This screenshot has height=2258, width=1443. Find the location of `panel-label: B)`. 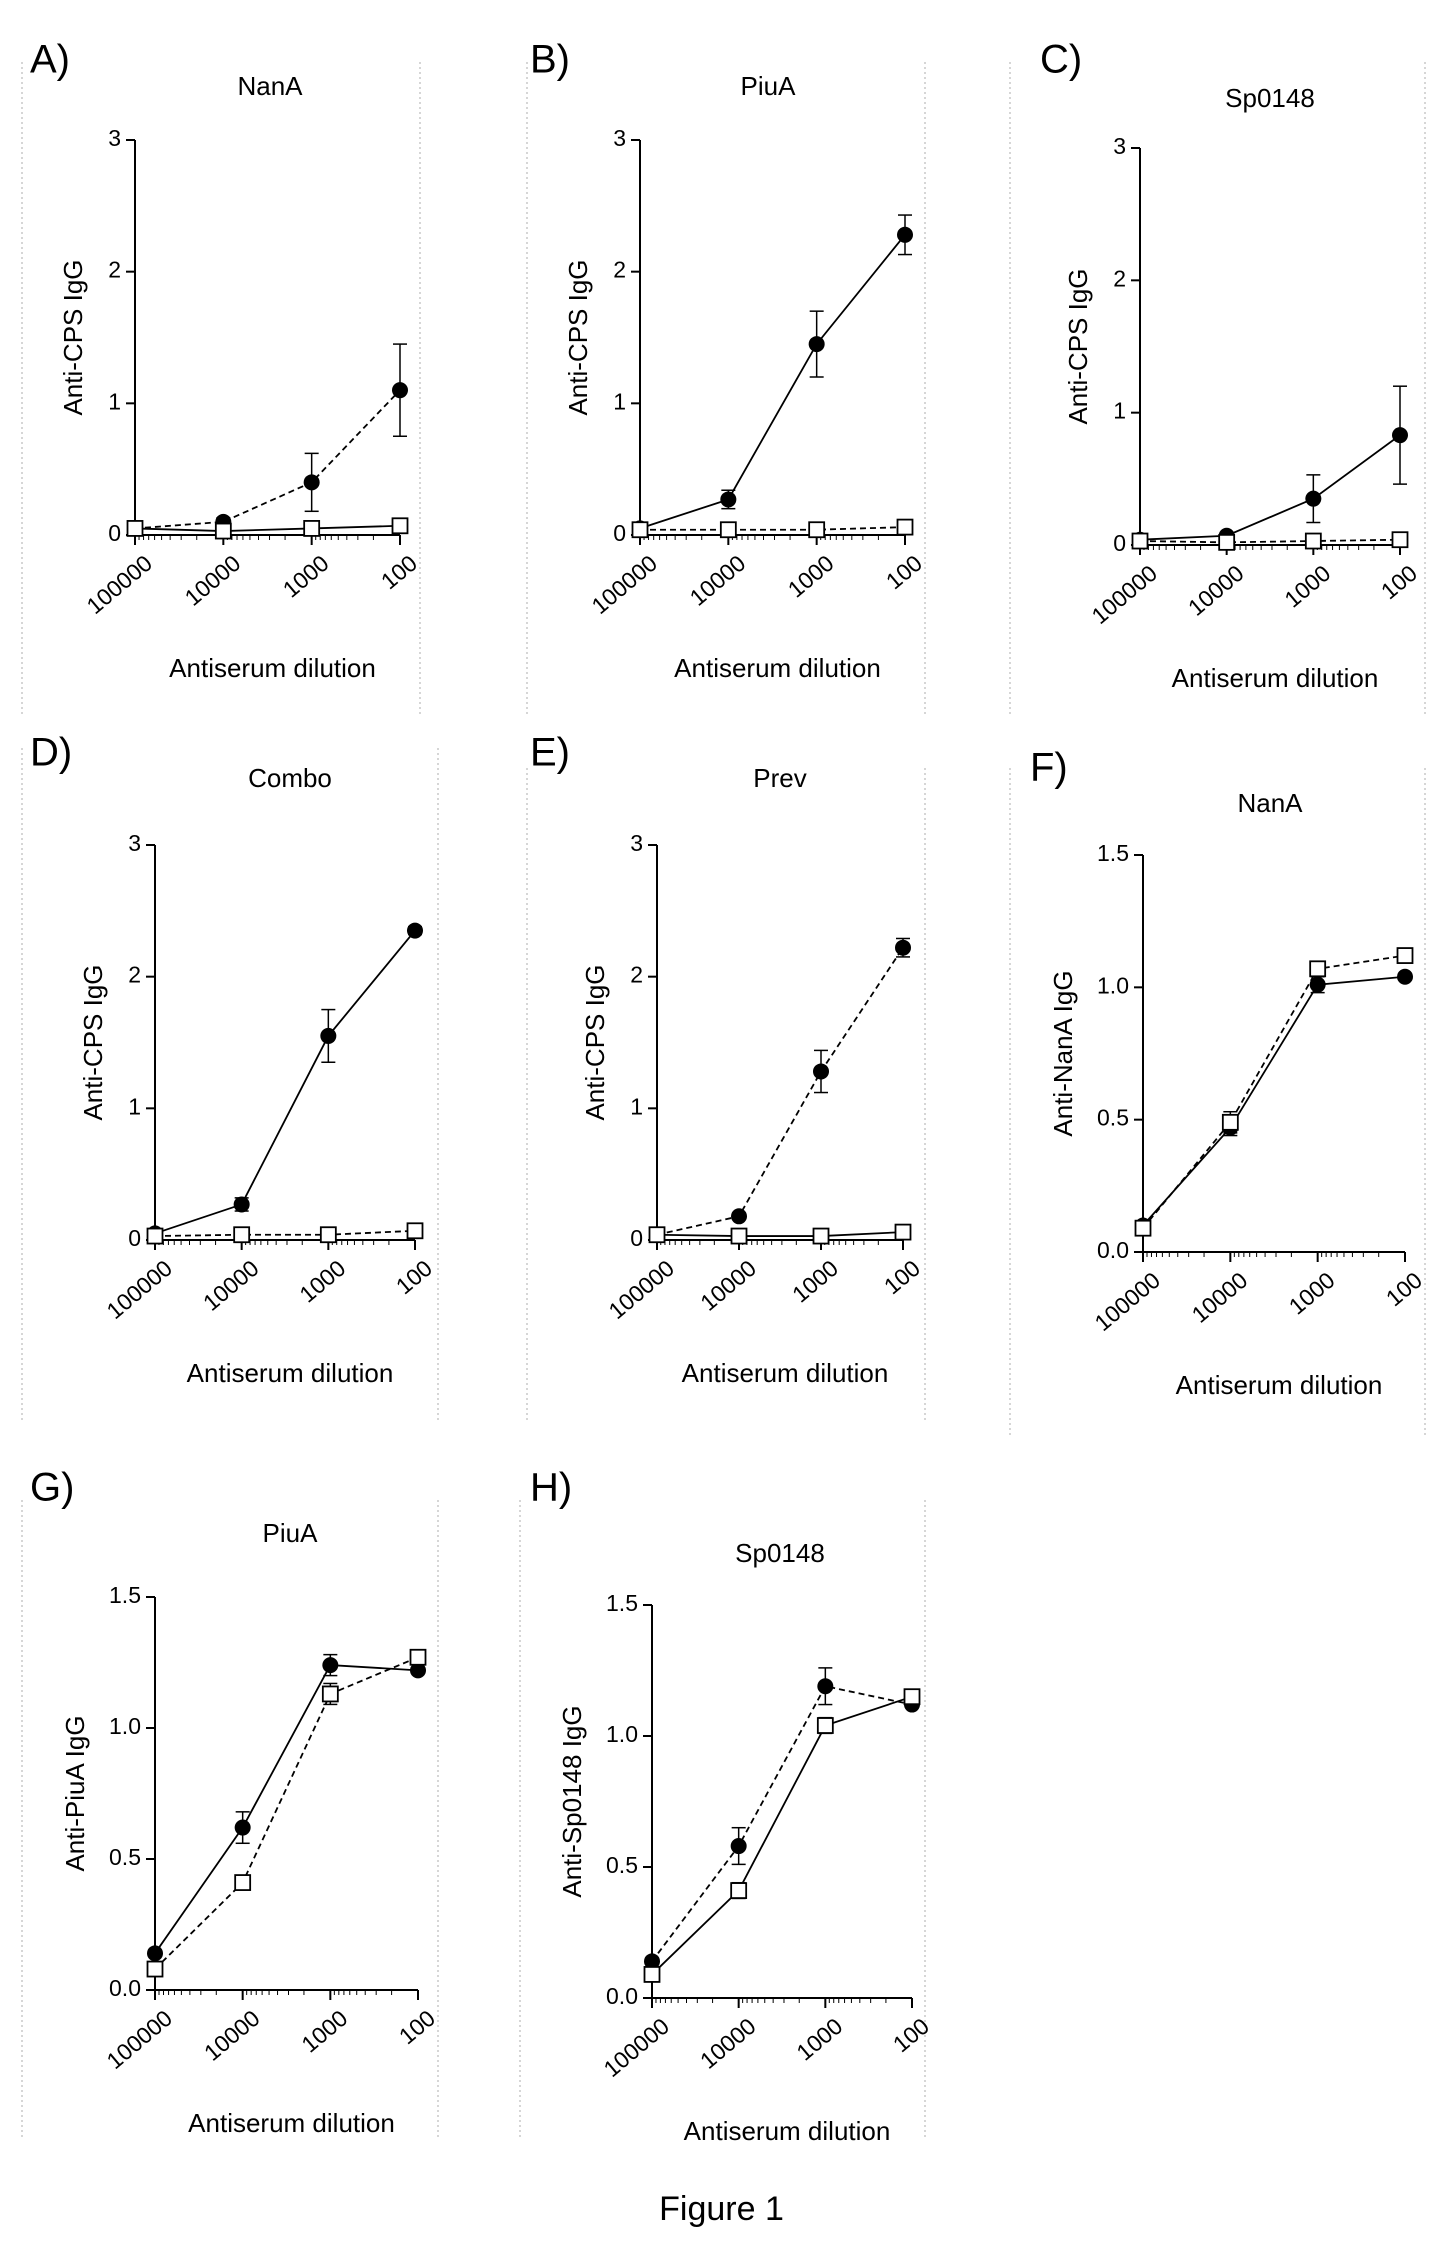

panel-label: B) is located at coordinates (550, 60).